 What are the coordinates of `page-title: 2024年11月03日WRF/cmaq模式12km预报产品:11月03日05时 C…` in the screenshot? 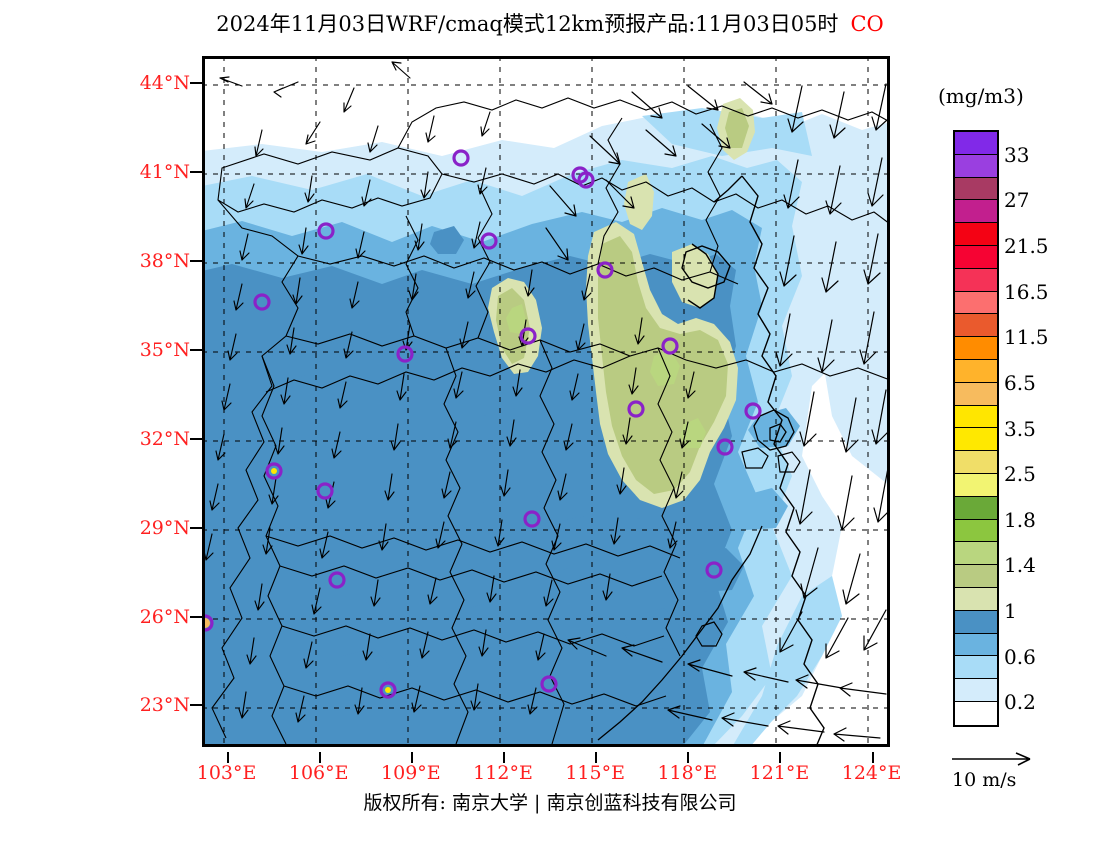 It's located at (550, 23).